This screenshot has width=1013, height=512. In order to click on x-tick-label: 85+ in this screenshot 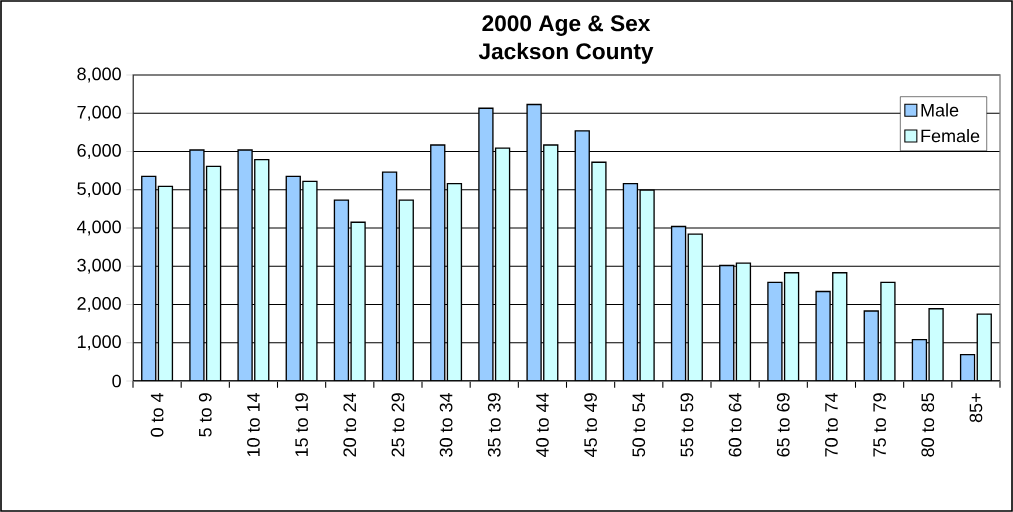, I will do `click(976, 408)`.